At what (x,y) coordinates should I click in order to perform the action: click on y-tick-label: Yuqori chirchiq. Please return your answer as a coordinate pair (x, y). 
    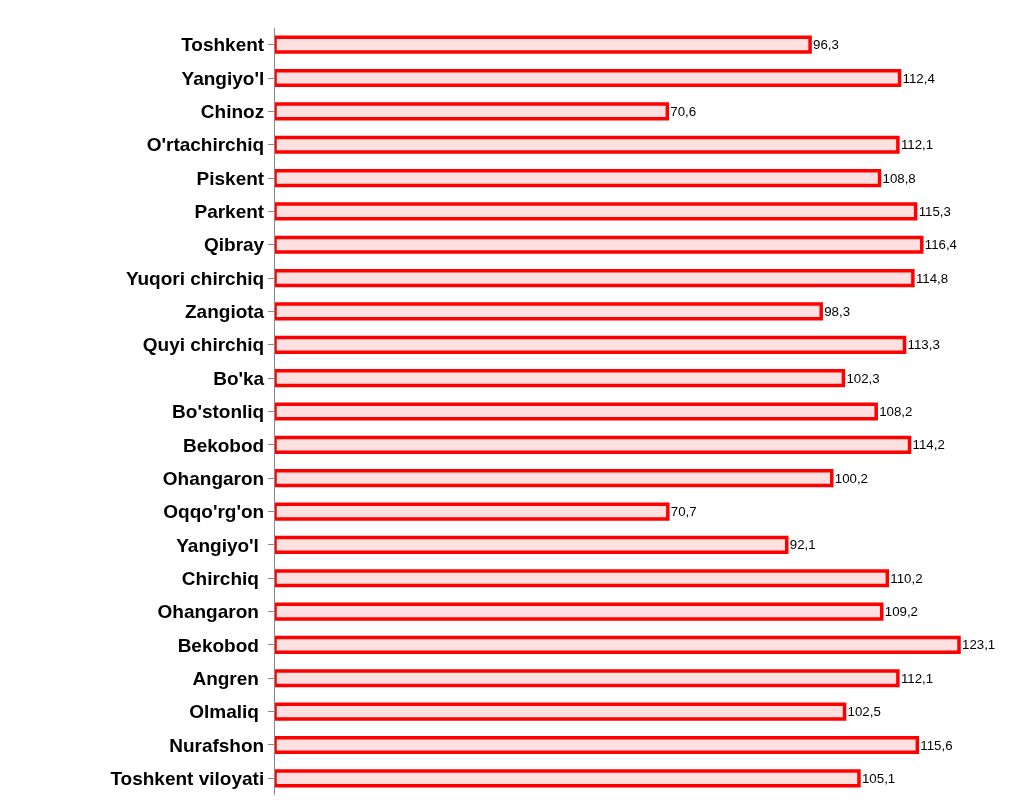
    Looking at the image, I should click on (195, 278).